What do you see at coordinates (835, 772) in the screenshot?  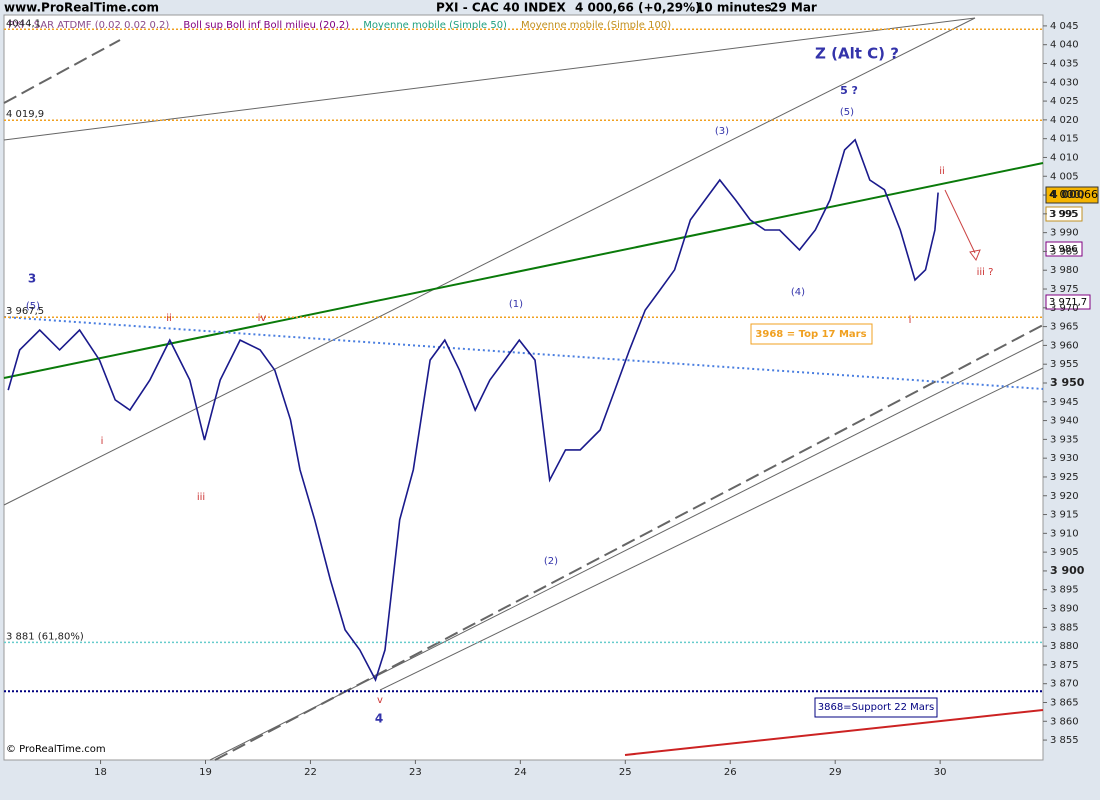 I see `x-tick-label: 29` at bounding box center [835, 772].